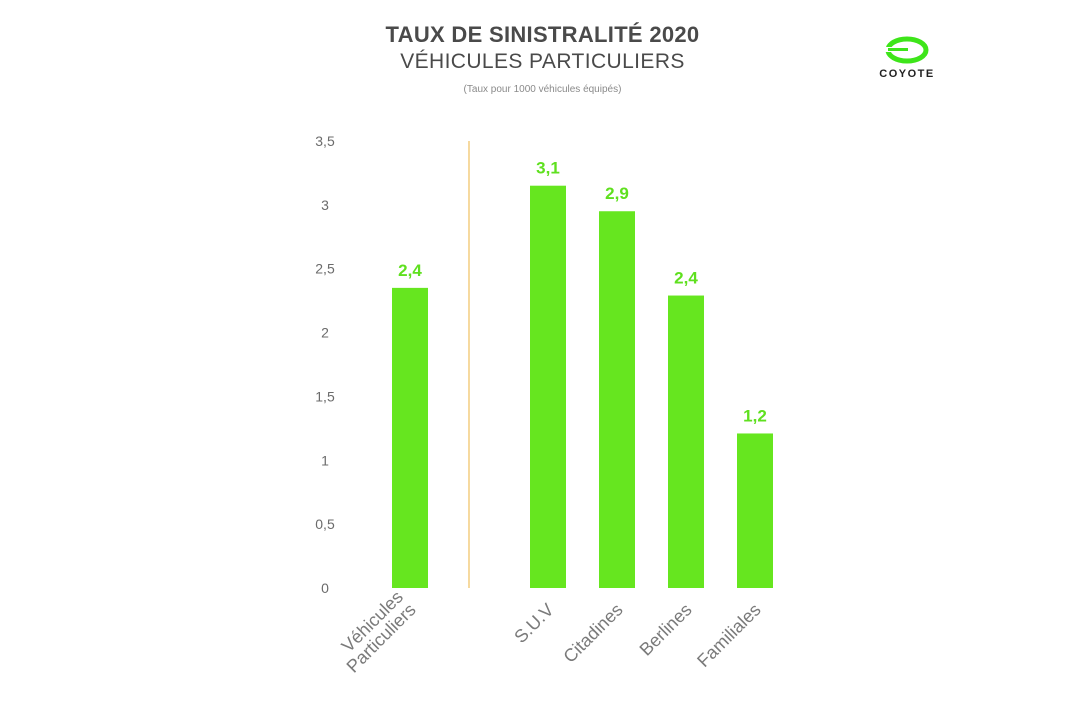  Describe the element at coordinates (325, 460) in the screenshot. I see `y-tick-label: 1` at that location.